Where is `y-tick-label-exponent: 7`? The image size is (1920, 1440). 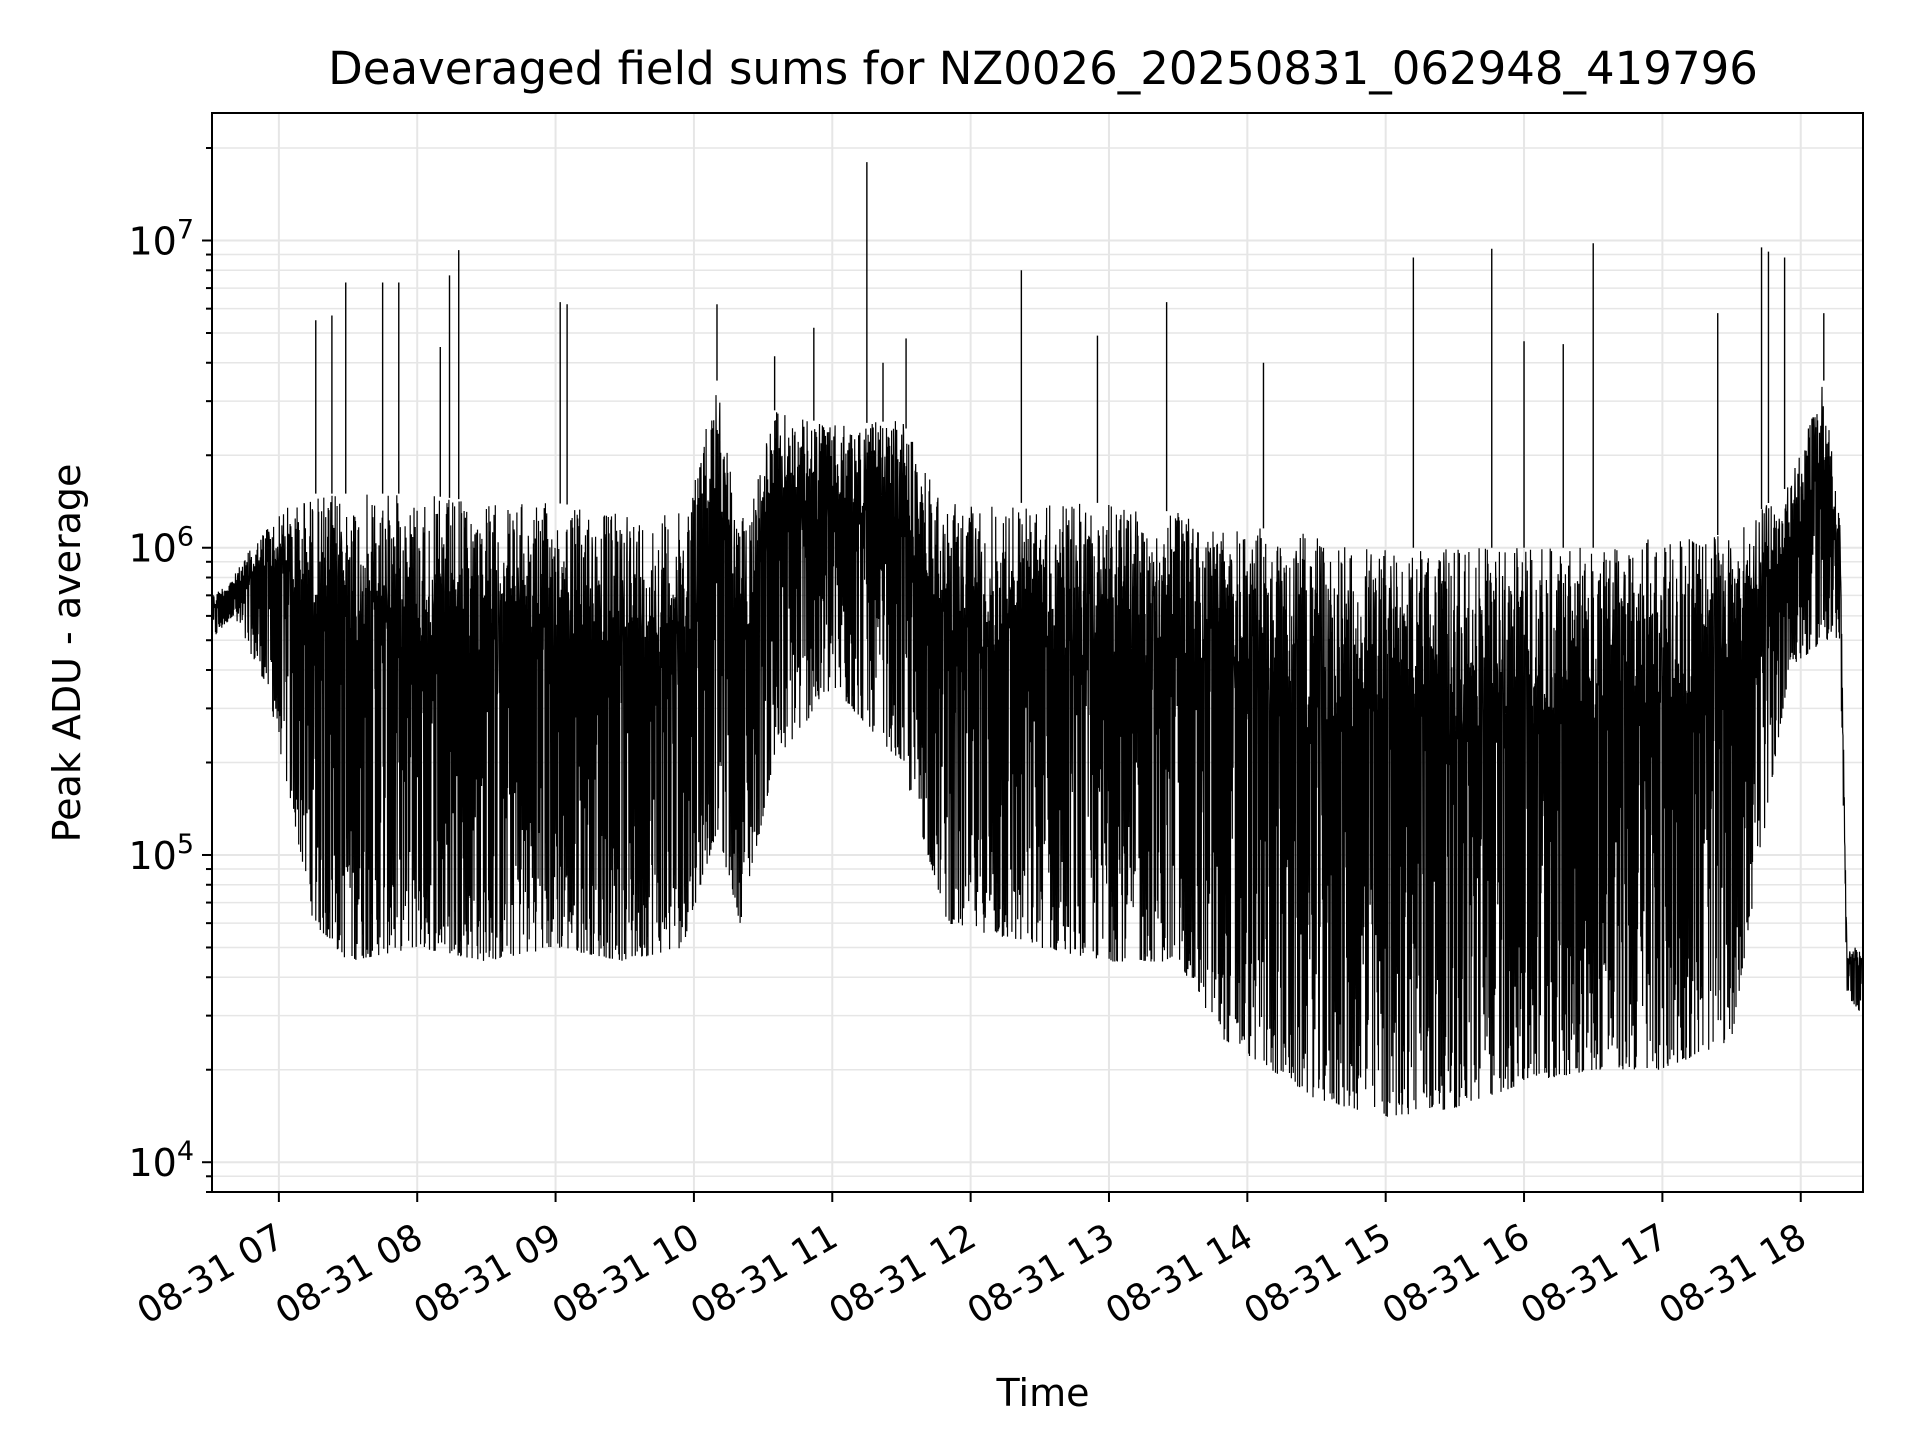
y-tick-label-exponent: 7 is located at coordinates (185, 229).